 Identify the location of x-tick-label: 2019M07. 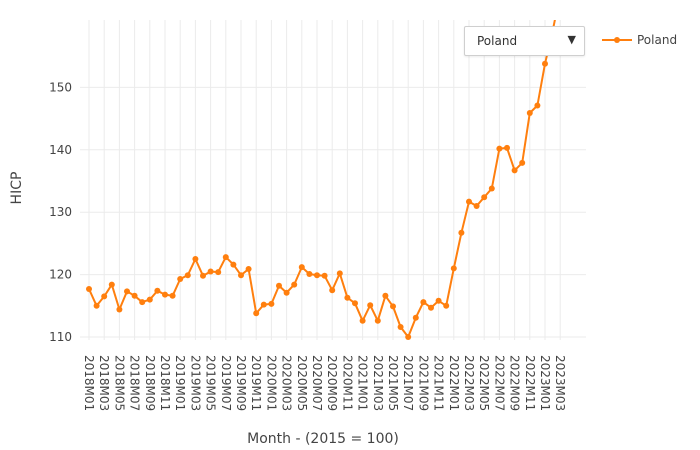
(226, 383).